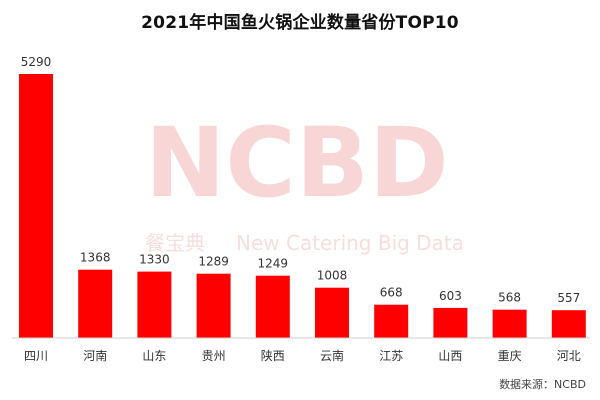 The height and width of the screenshot is (400, 600). Describe the element at coordinates (391, 356) in the screenshot. I see `category-label-6: 江苏` at that location.